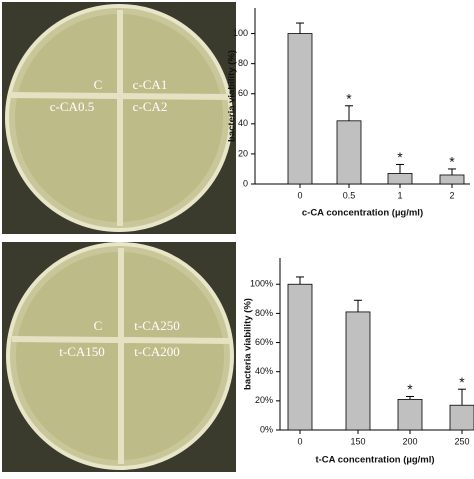  I want to click on y-tick-label: 80%, so click(264, 313).